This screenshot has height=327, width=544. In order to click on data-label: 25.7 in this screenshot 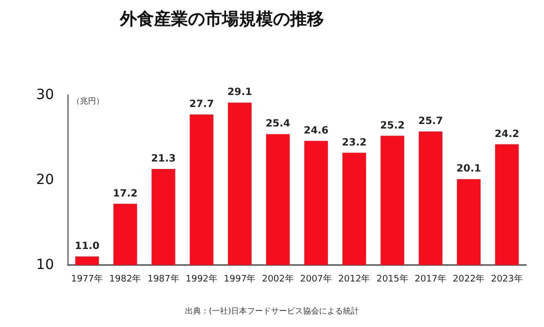, I will do `click(430, 122)`.